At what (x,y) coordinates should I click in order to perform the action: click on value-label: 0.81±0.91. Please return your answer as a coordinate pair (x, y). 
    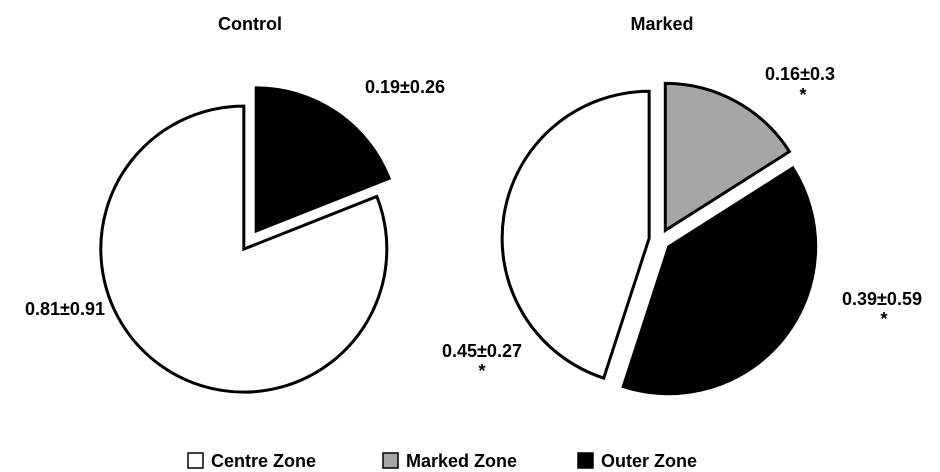
    Looking at the image, I should click on (65, 309).